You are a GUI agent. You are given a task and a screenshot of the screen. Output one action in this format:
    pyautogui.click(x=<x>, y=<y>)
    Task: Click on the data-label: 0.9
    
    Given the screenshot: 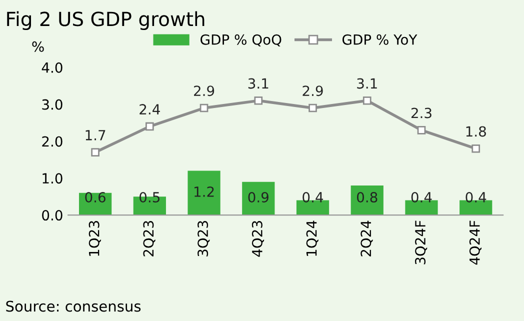 What is the action you would take?
    pyautogui.click(x=258, y=197)
    